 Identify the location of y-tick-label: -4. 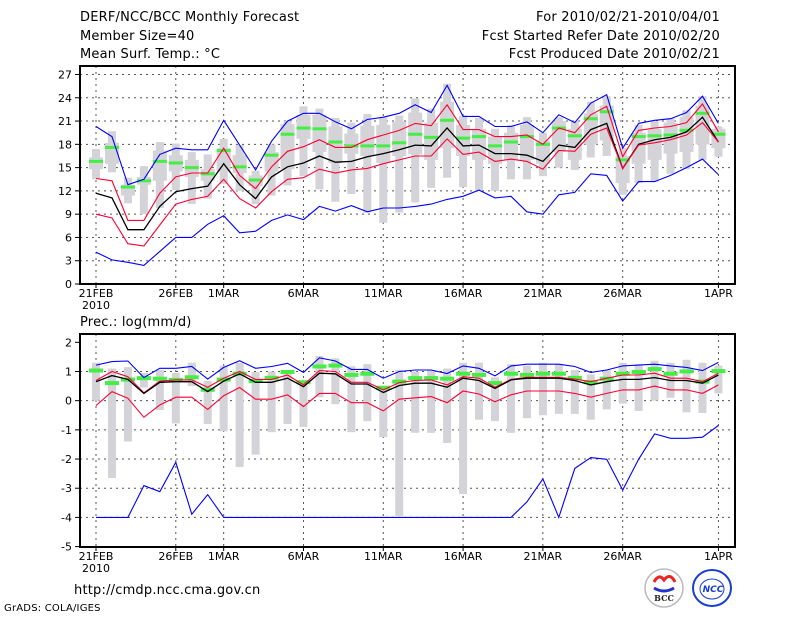
(66, 517).